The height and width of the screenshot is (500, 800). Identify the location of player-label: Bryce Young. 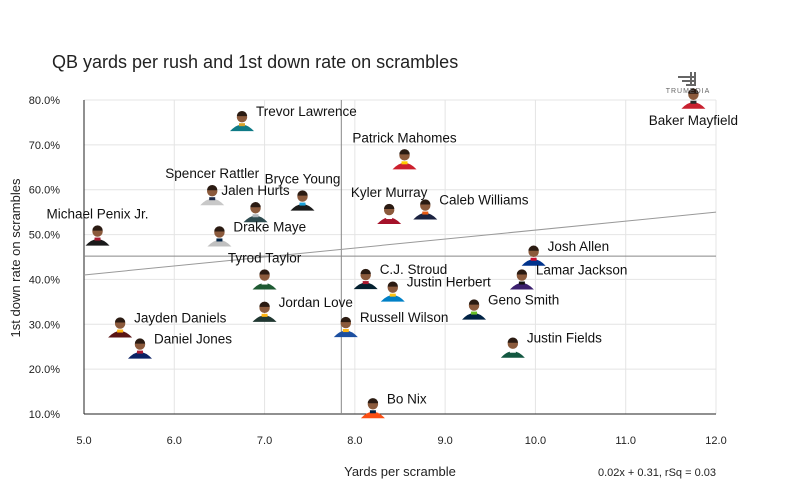
(303, 179).